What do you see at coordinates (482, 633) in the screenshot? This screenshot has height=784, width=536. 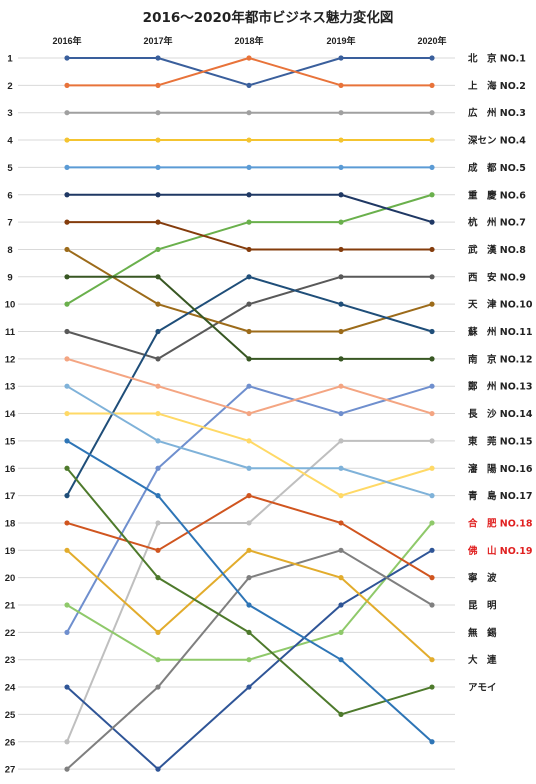 I see `city-label: 無 錫` at bounding box center [482, 633].